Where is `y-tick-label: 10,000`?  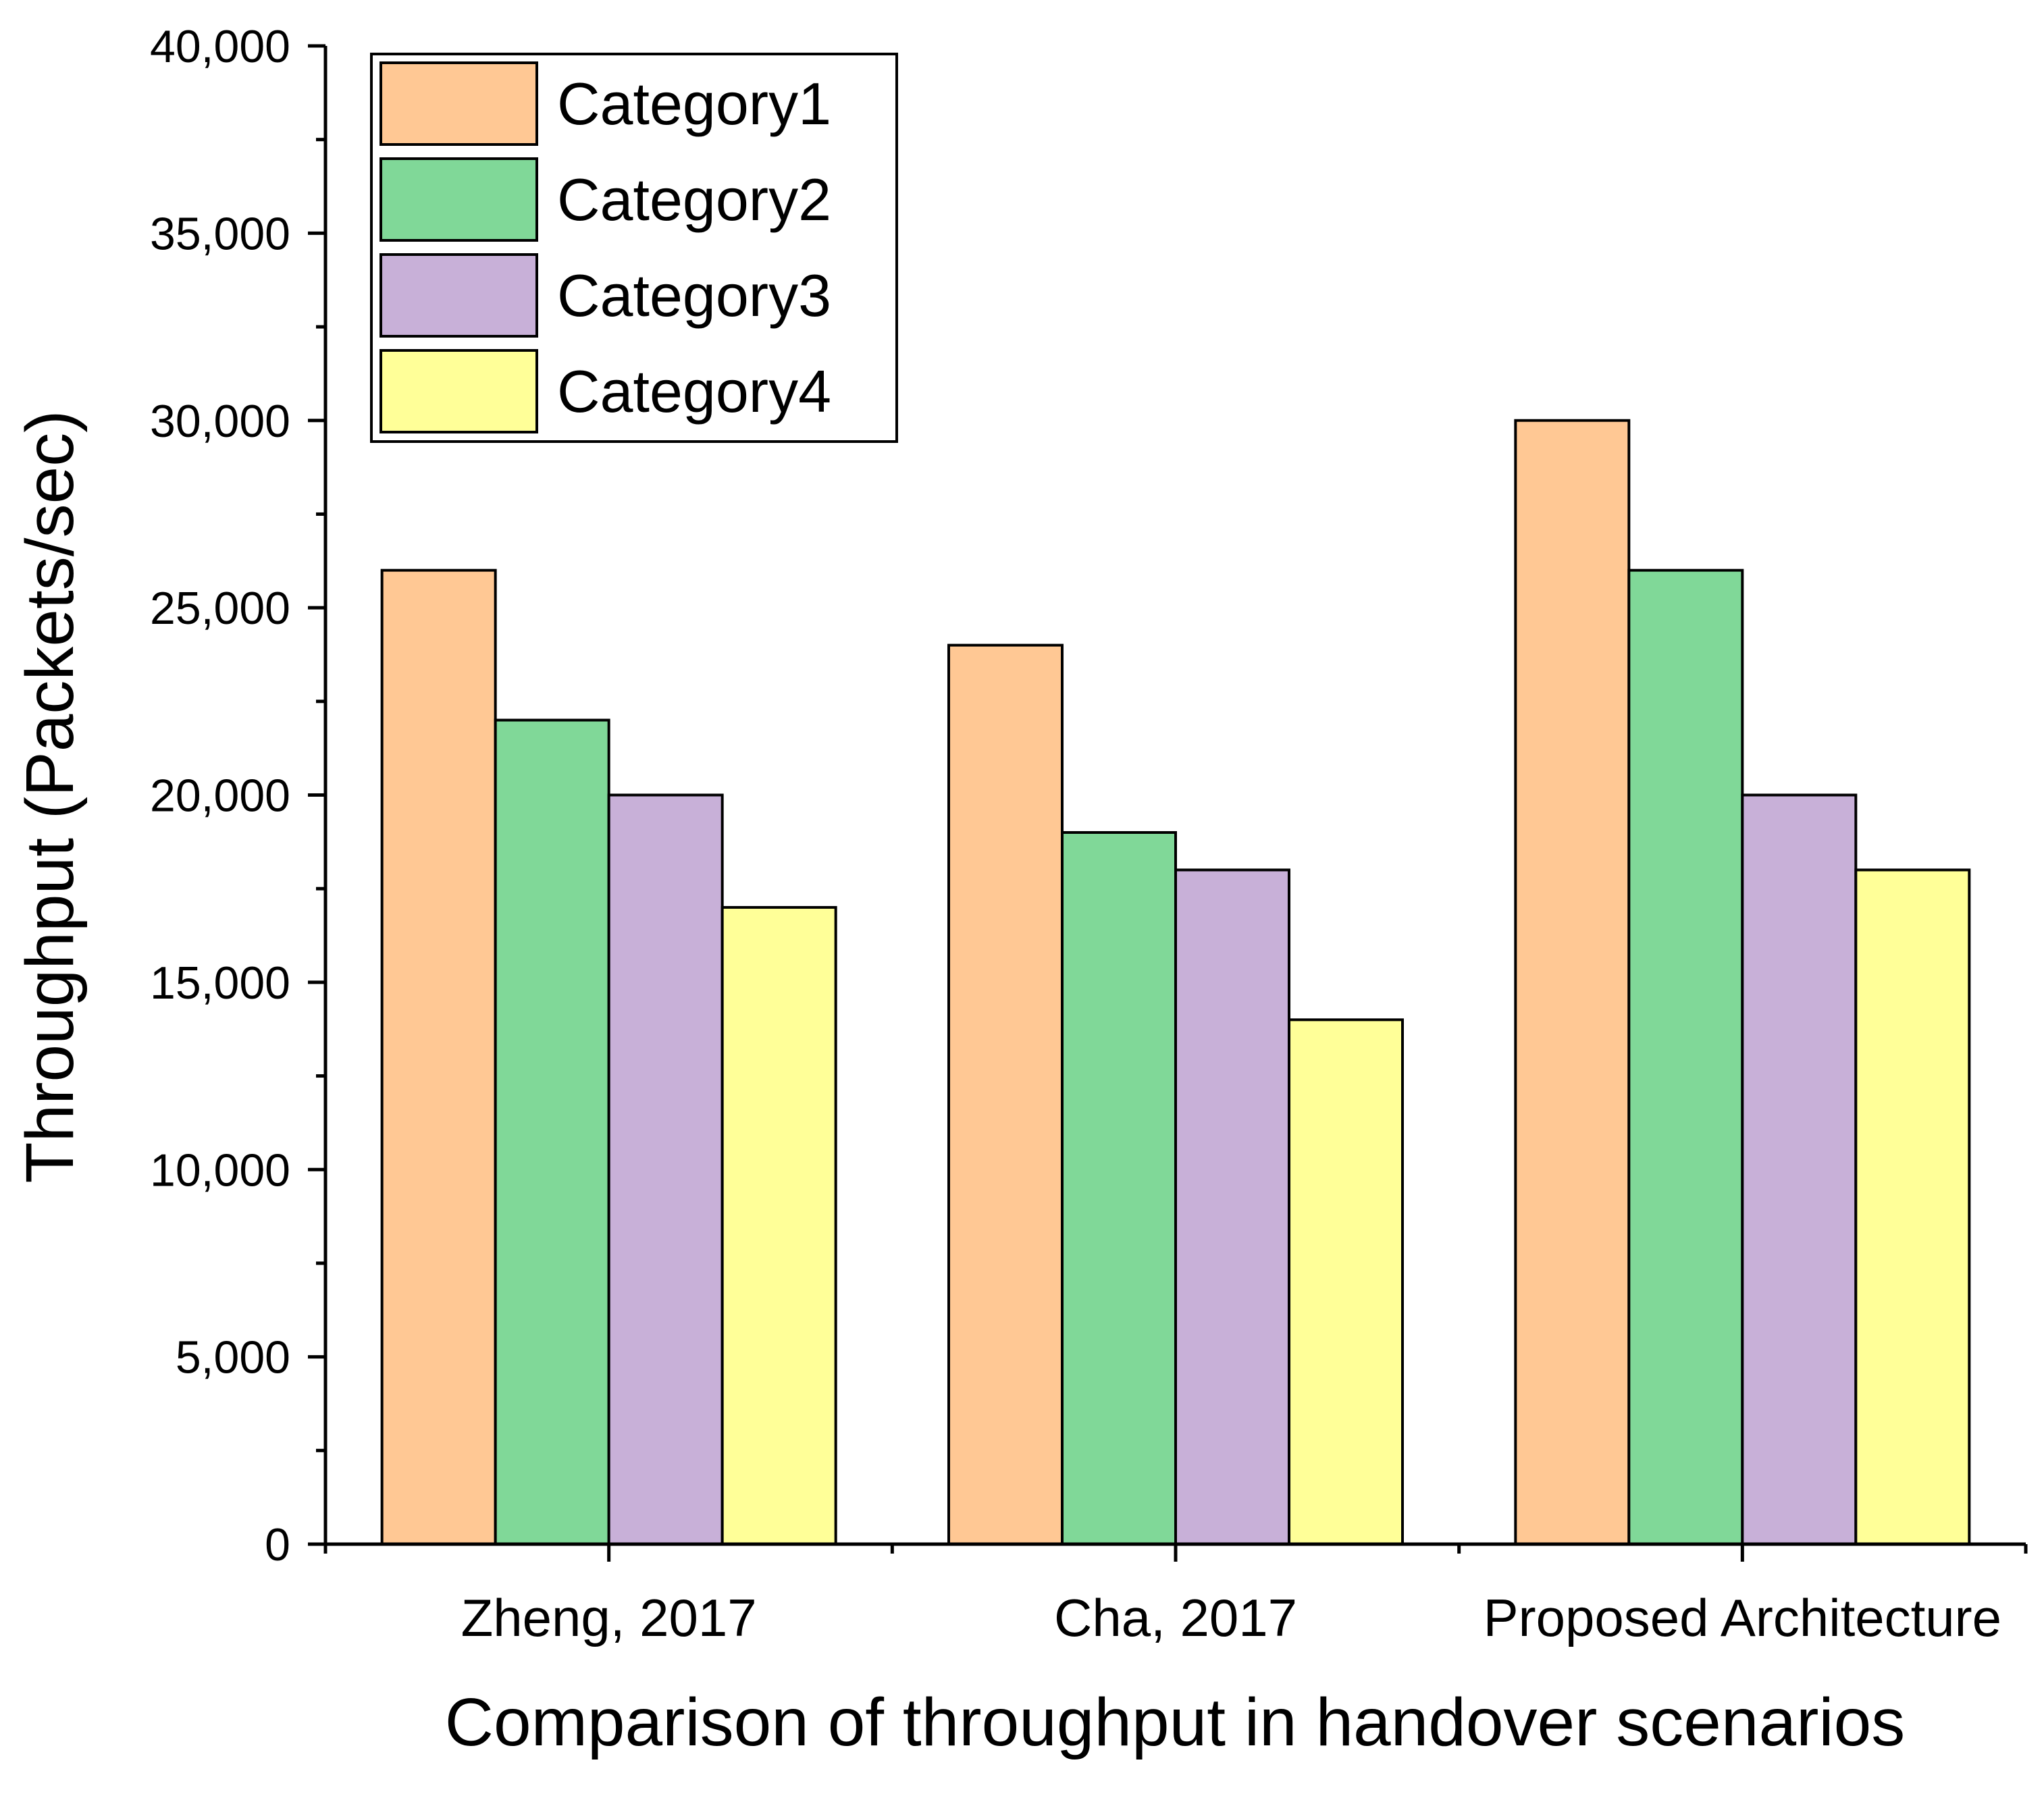 y-tick-label: 10,000 is located at coordinates (220, 1170).